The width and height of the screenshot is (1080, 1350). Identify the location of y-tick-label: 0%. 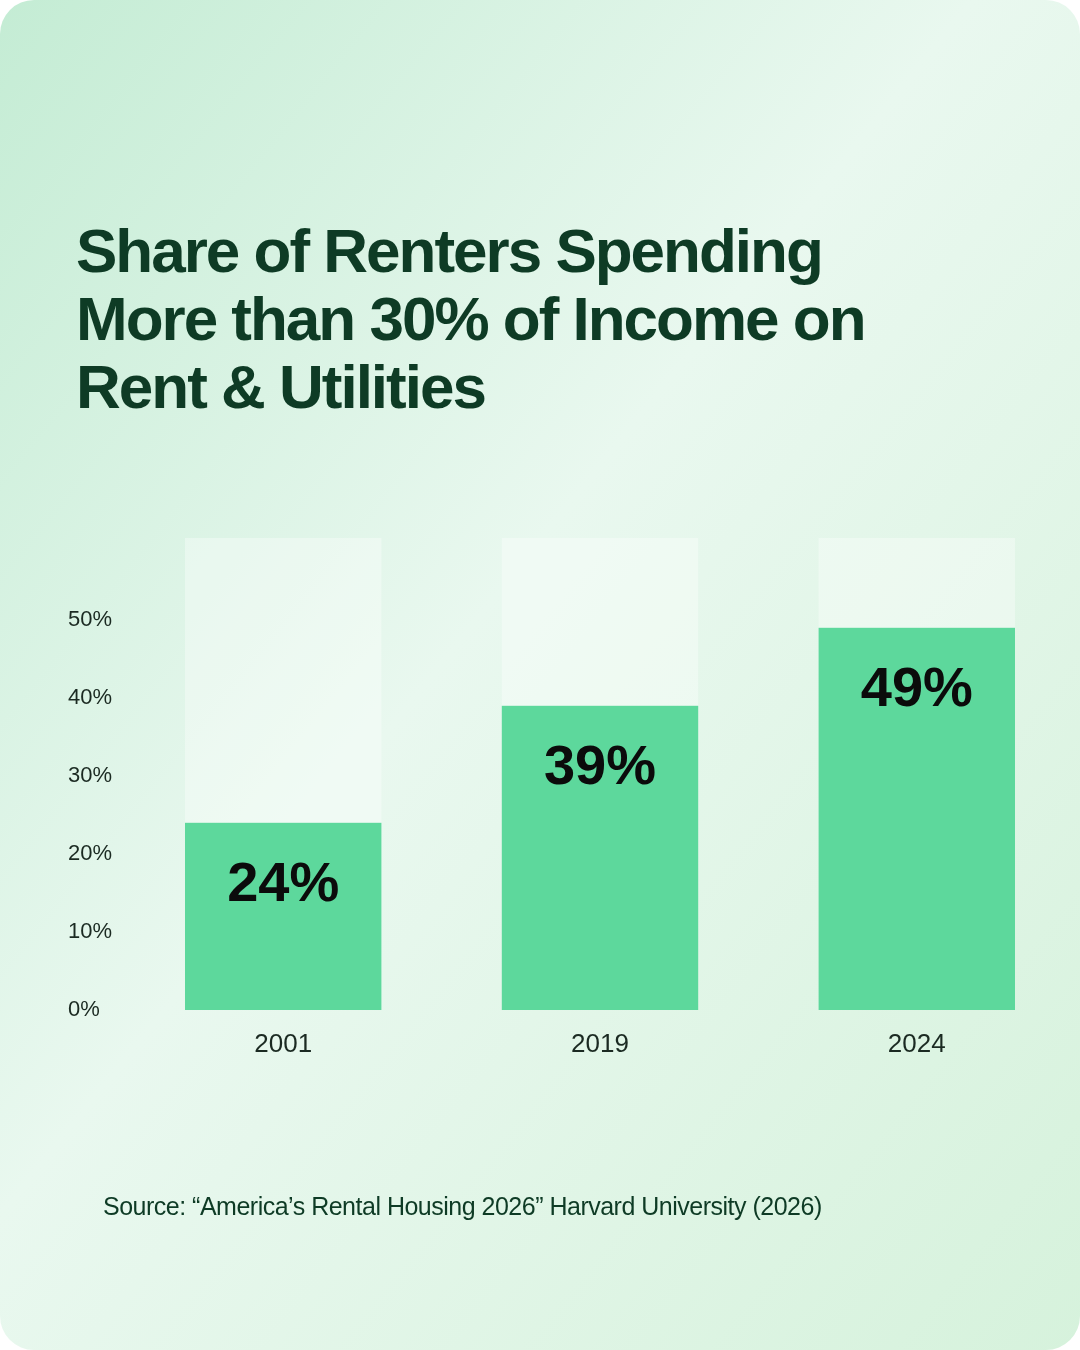
(84, 1008).